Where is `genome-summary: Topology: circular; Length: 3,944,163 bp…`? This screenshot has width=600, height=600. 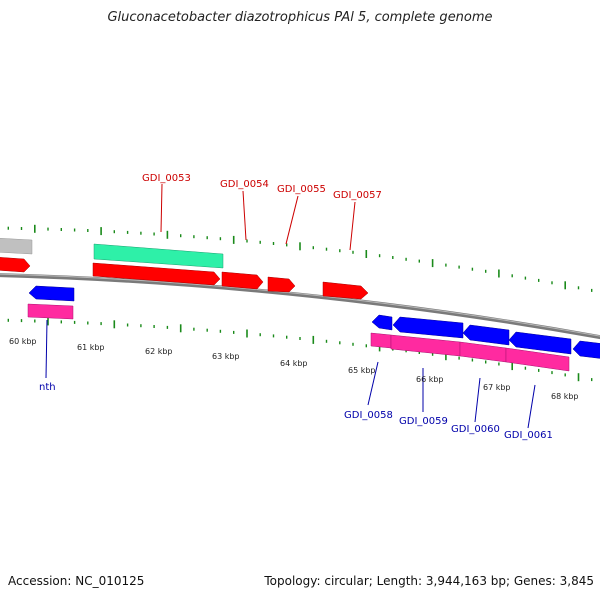
genome-summary: Topology: circular; Length: 3,944,163 bp… is located at coordinates (429, 581).